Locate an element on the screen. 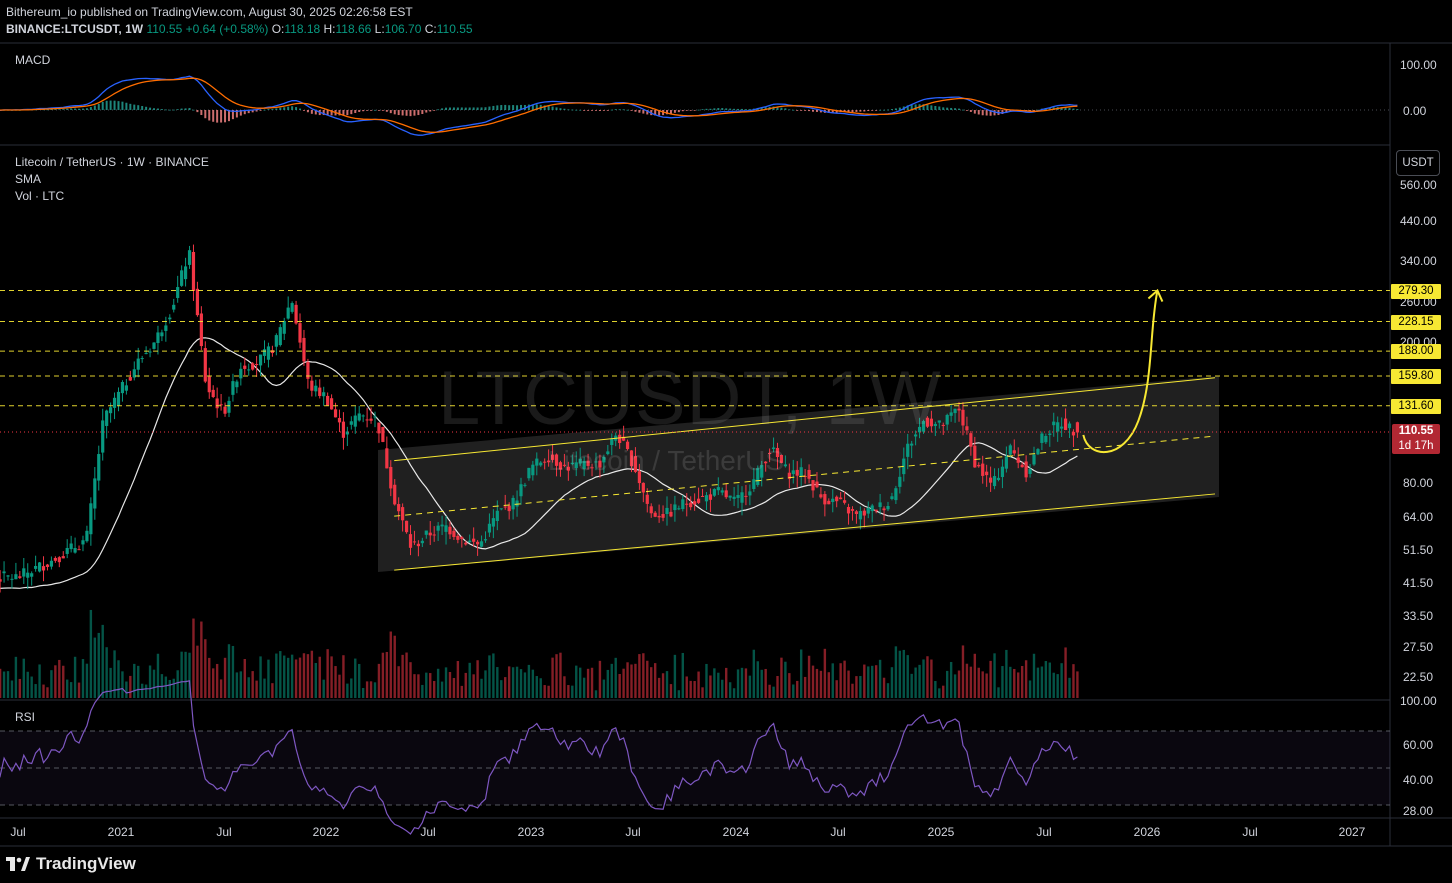 The image size is (1452, 883). level-tag: 159.80 is located at coordinates (1416, 376).